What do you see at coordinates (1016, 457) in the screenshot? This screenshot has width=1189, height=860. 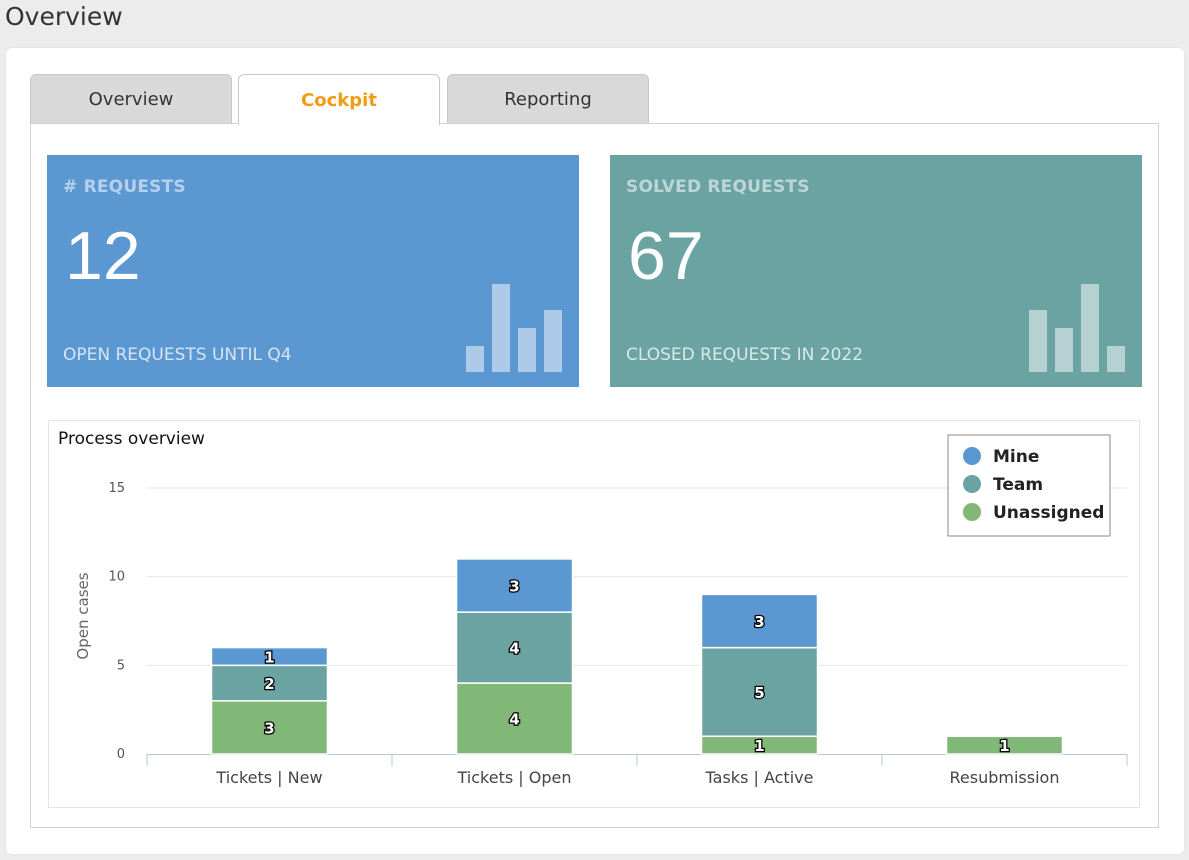 I see `legend-label: Mine` at bounding box center [1016, 457].